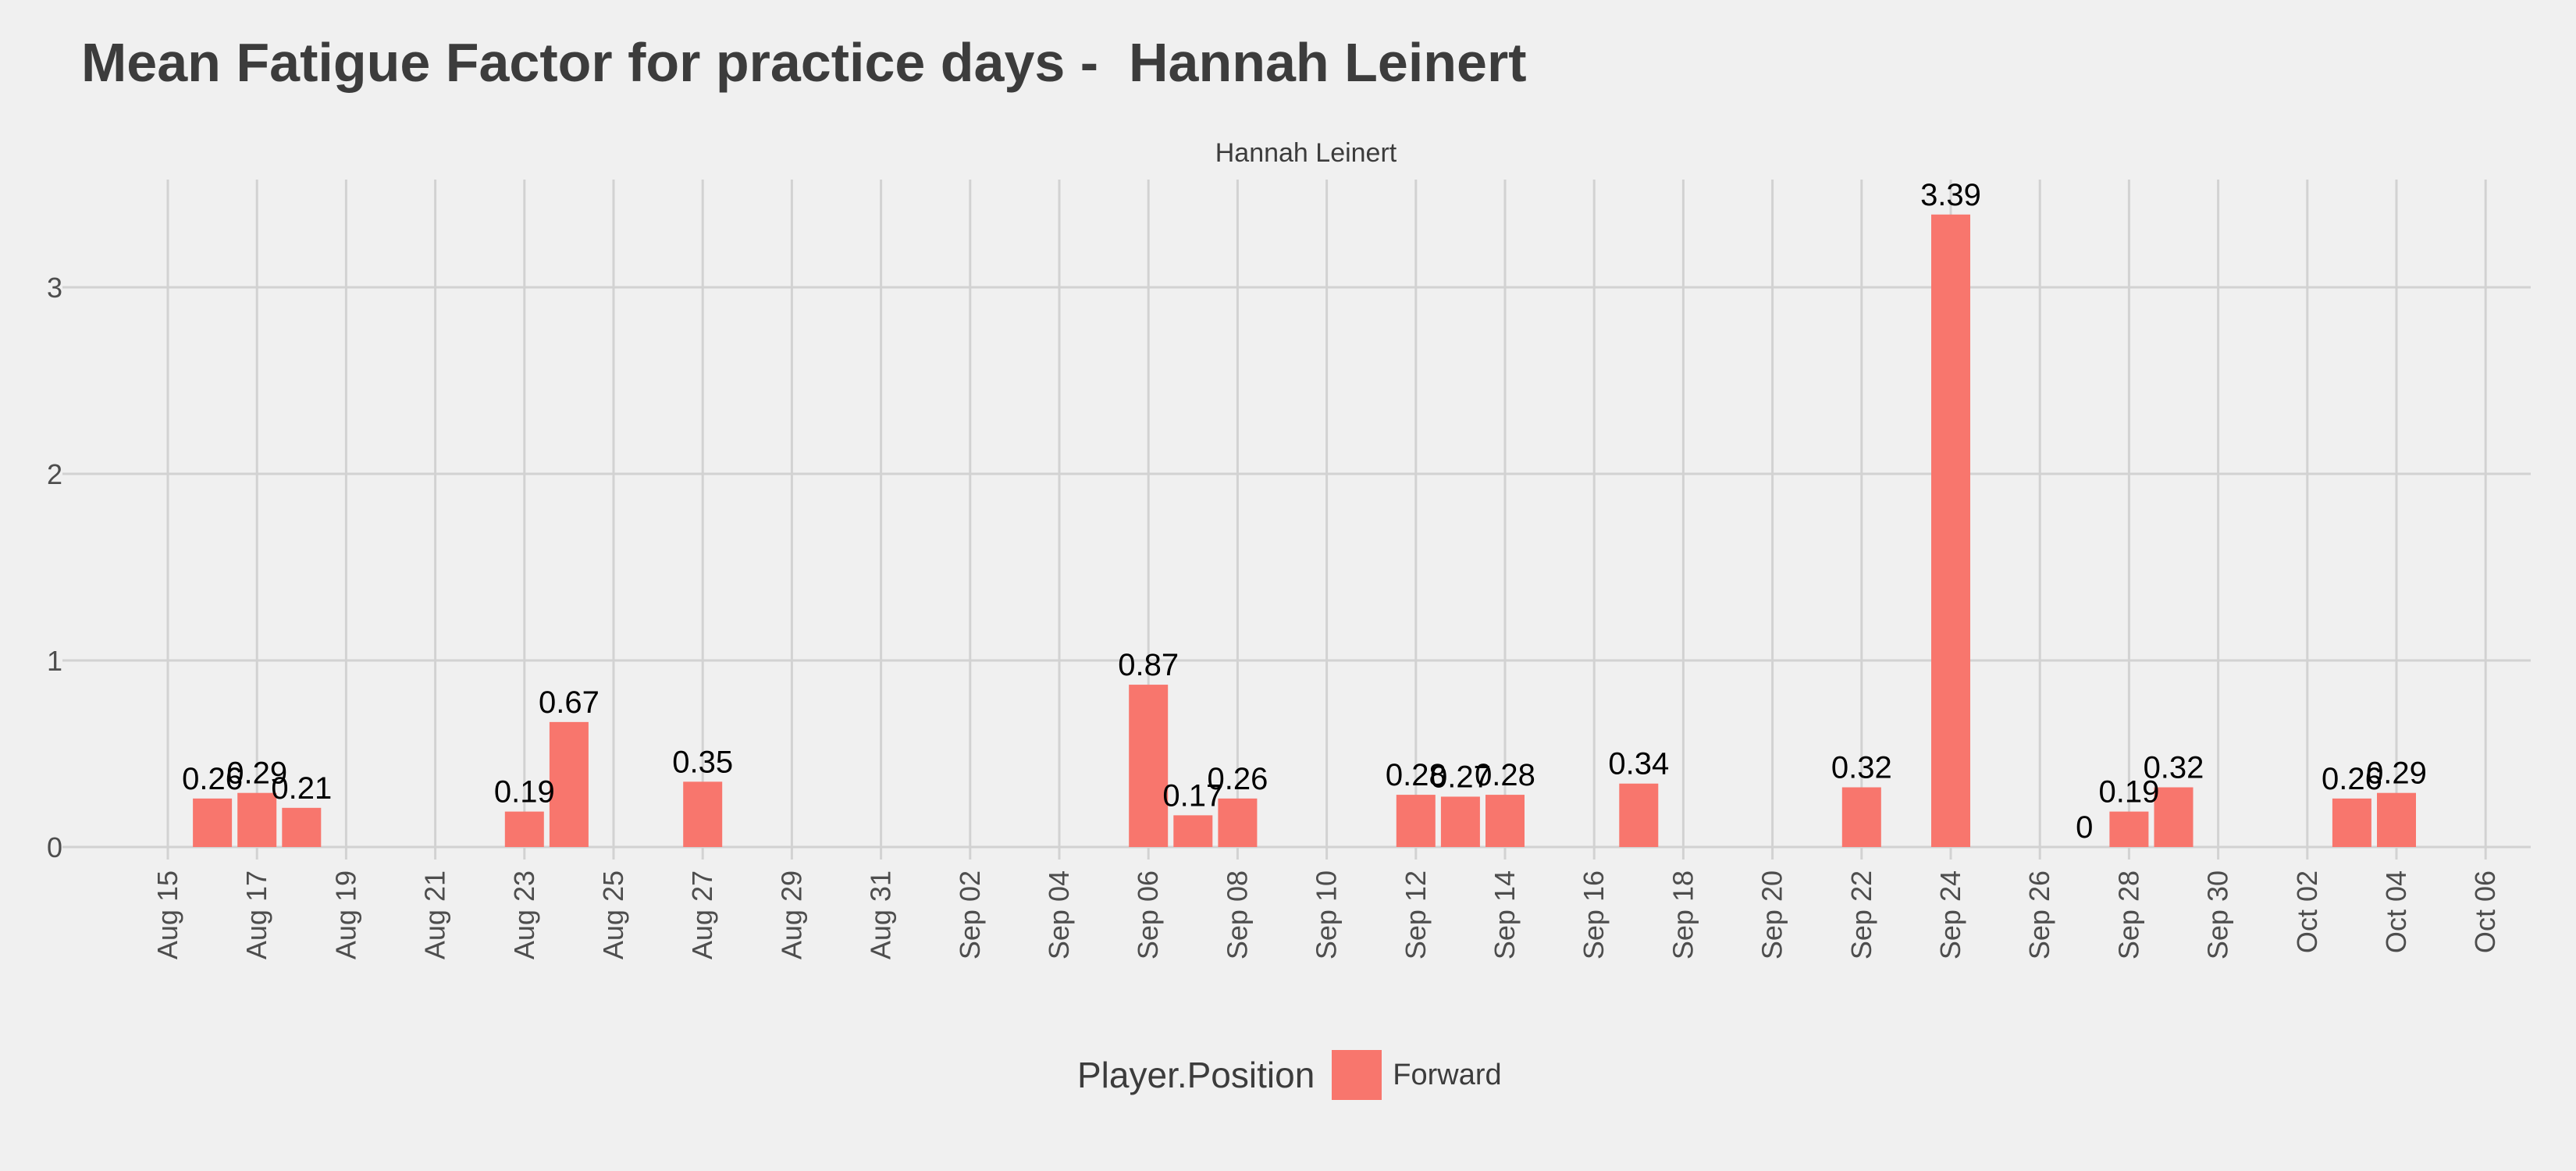 The image size is (2576, 1171). I want to click on legend-swatch, so click(1357, 1075).